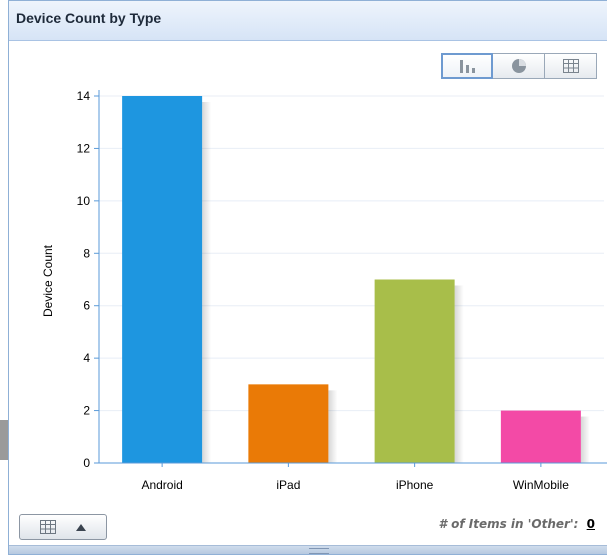 The image size is (607, 555). What do you see at coordinates (288, 485) in the screenshot?
I see `x-tick-label: iPad` at bounding box center [288, 485].